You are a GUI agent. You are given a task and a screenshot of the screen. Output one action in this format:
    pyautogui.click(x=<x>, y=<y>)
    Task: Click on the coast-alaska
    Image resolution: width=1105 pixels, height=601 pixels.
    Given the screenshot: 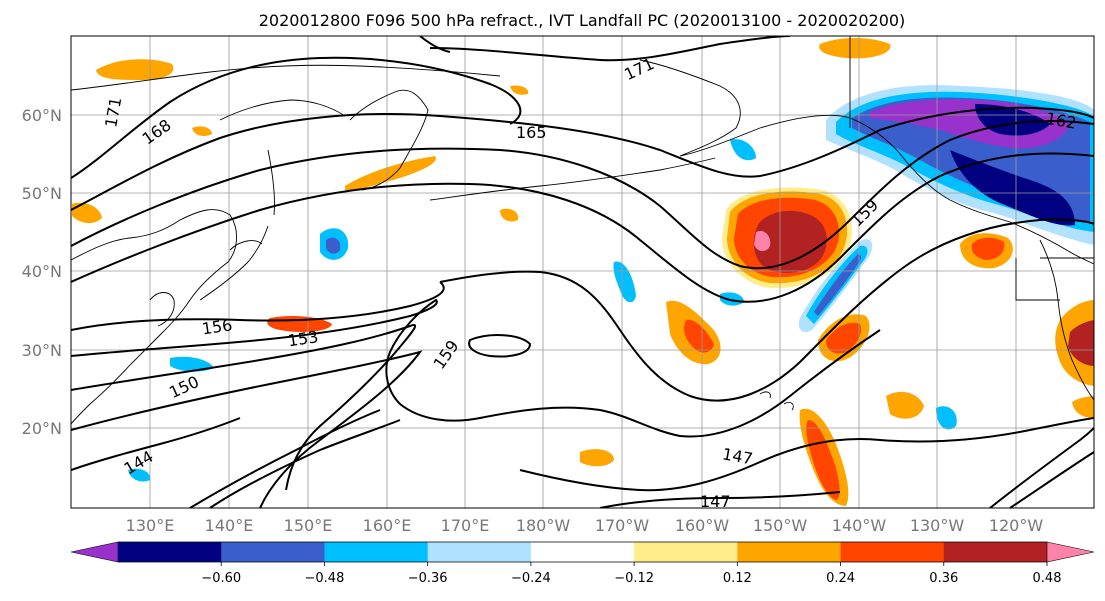 What is the action you would take?
    pyautogui.click(x=866, y=162)
    